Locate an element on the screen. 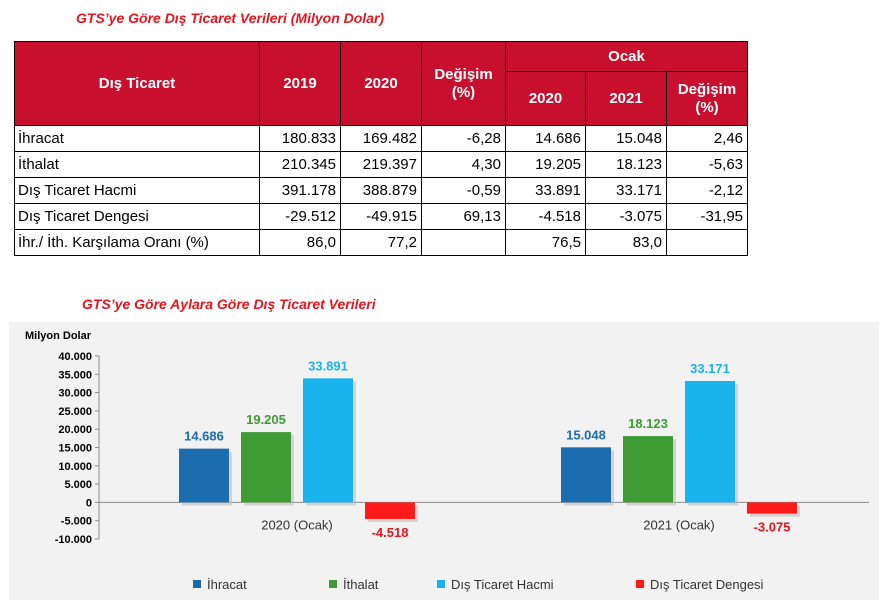 The width and height of the screenshot is (880, 605). cell-o2021: 33.171 is located at coordinates (626, 190).